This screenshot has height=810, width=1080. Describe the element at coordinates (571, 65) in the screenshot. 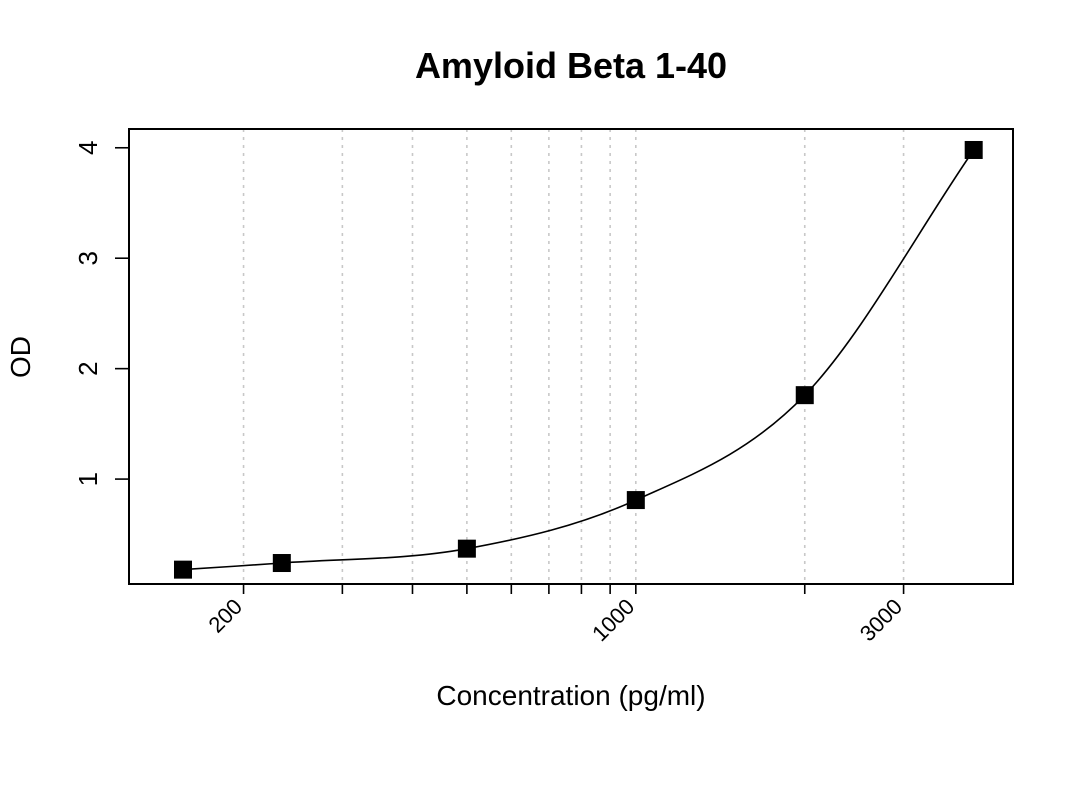

I see `chart-title: Amyloid Beta 1-40` at that location.